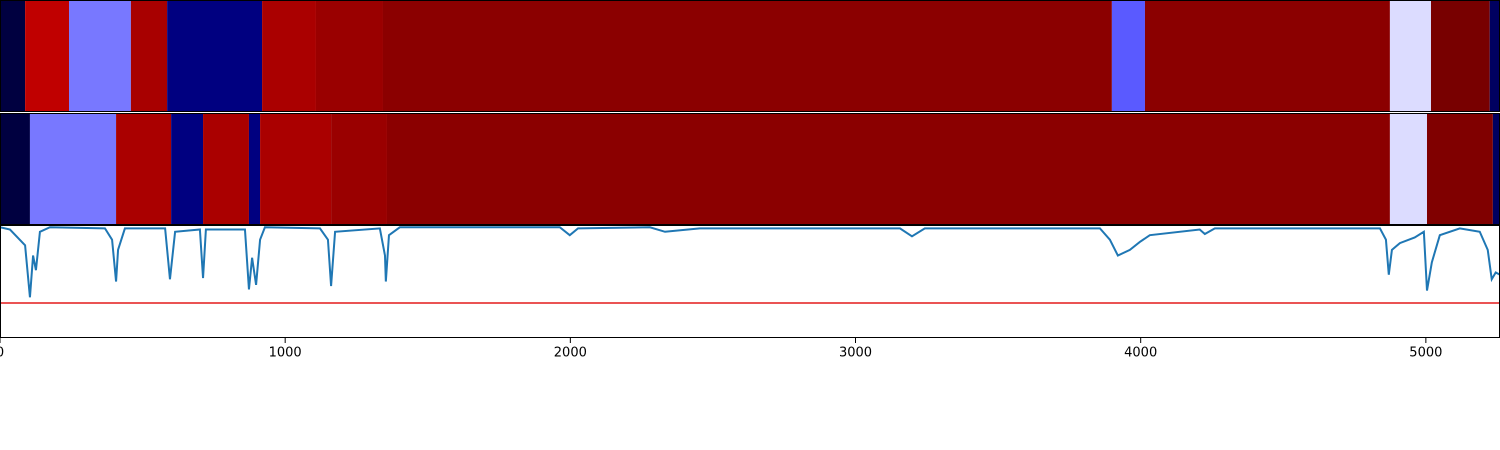  What do you see at coordinates (2, 353) in the screenshot?
I see `x-tick-label: 0` at bounding box center [2, 353].